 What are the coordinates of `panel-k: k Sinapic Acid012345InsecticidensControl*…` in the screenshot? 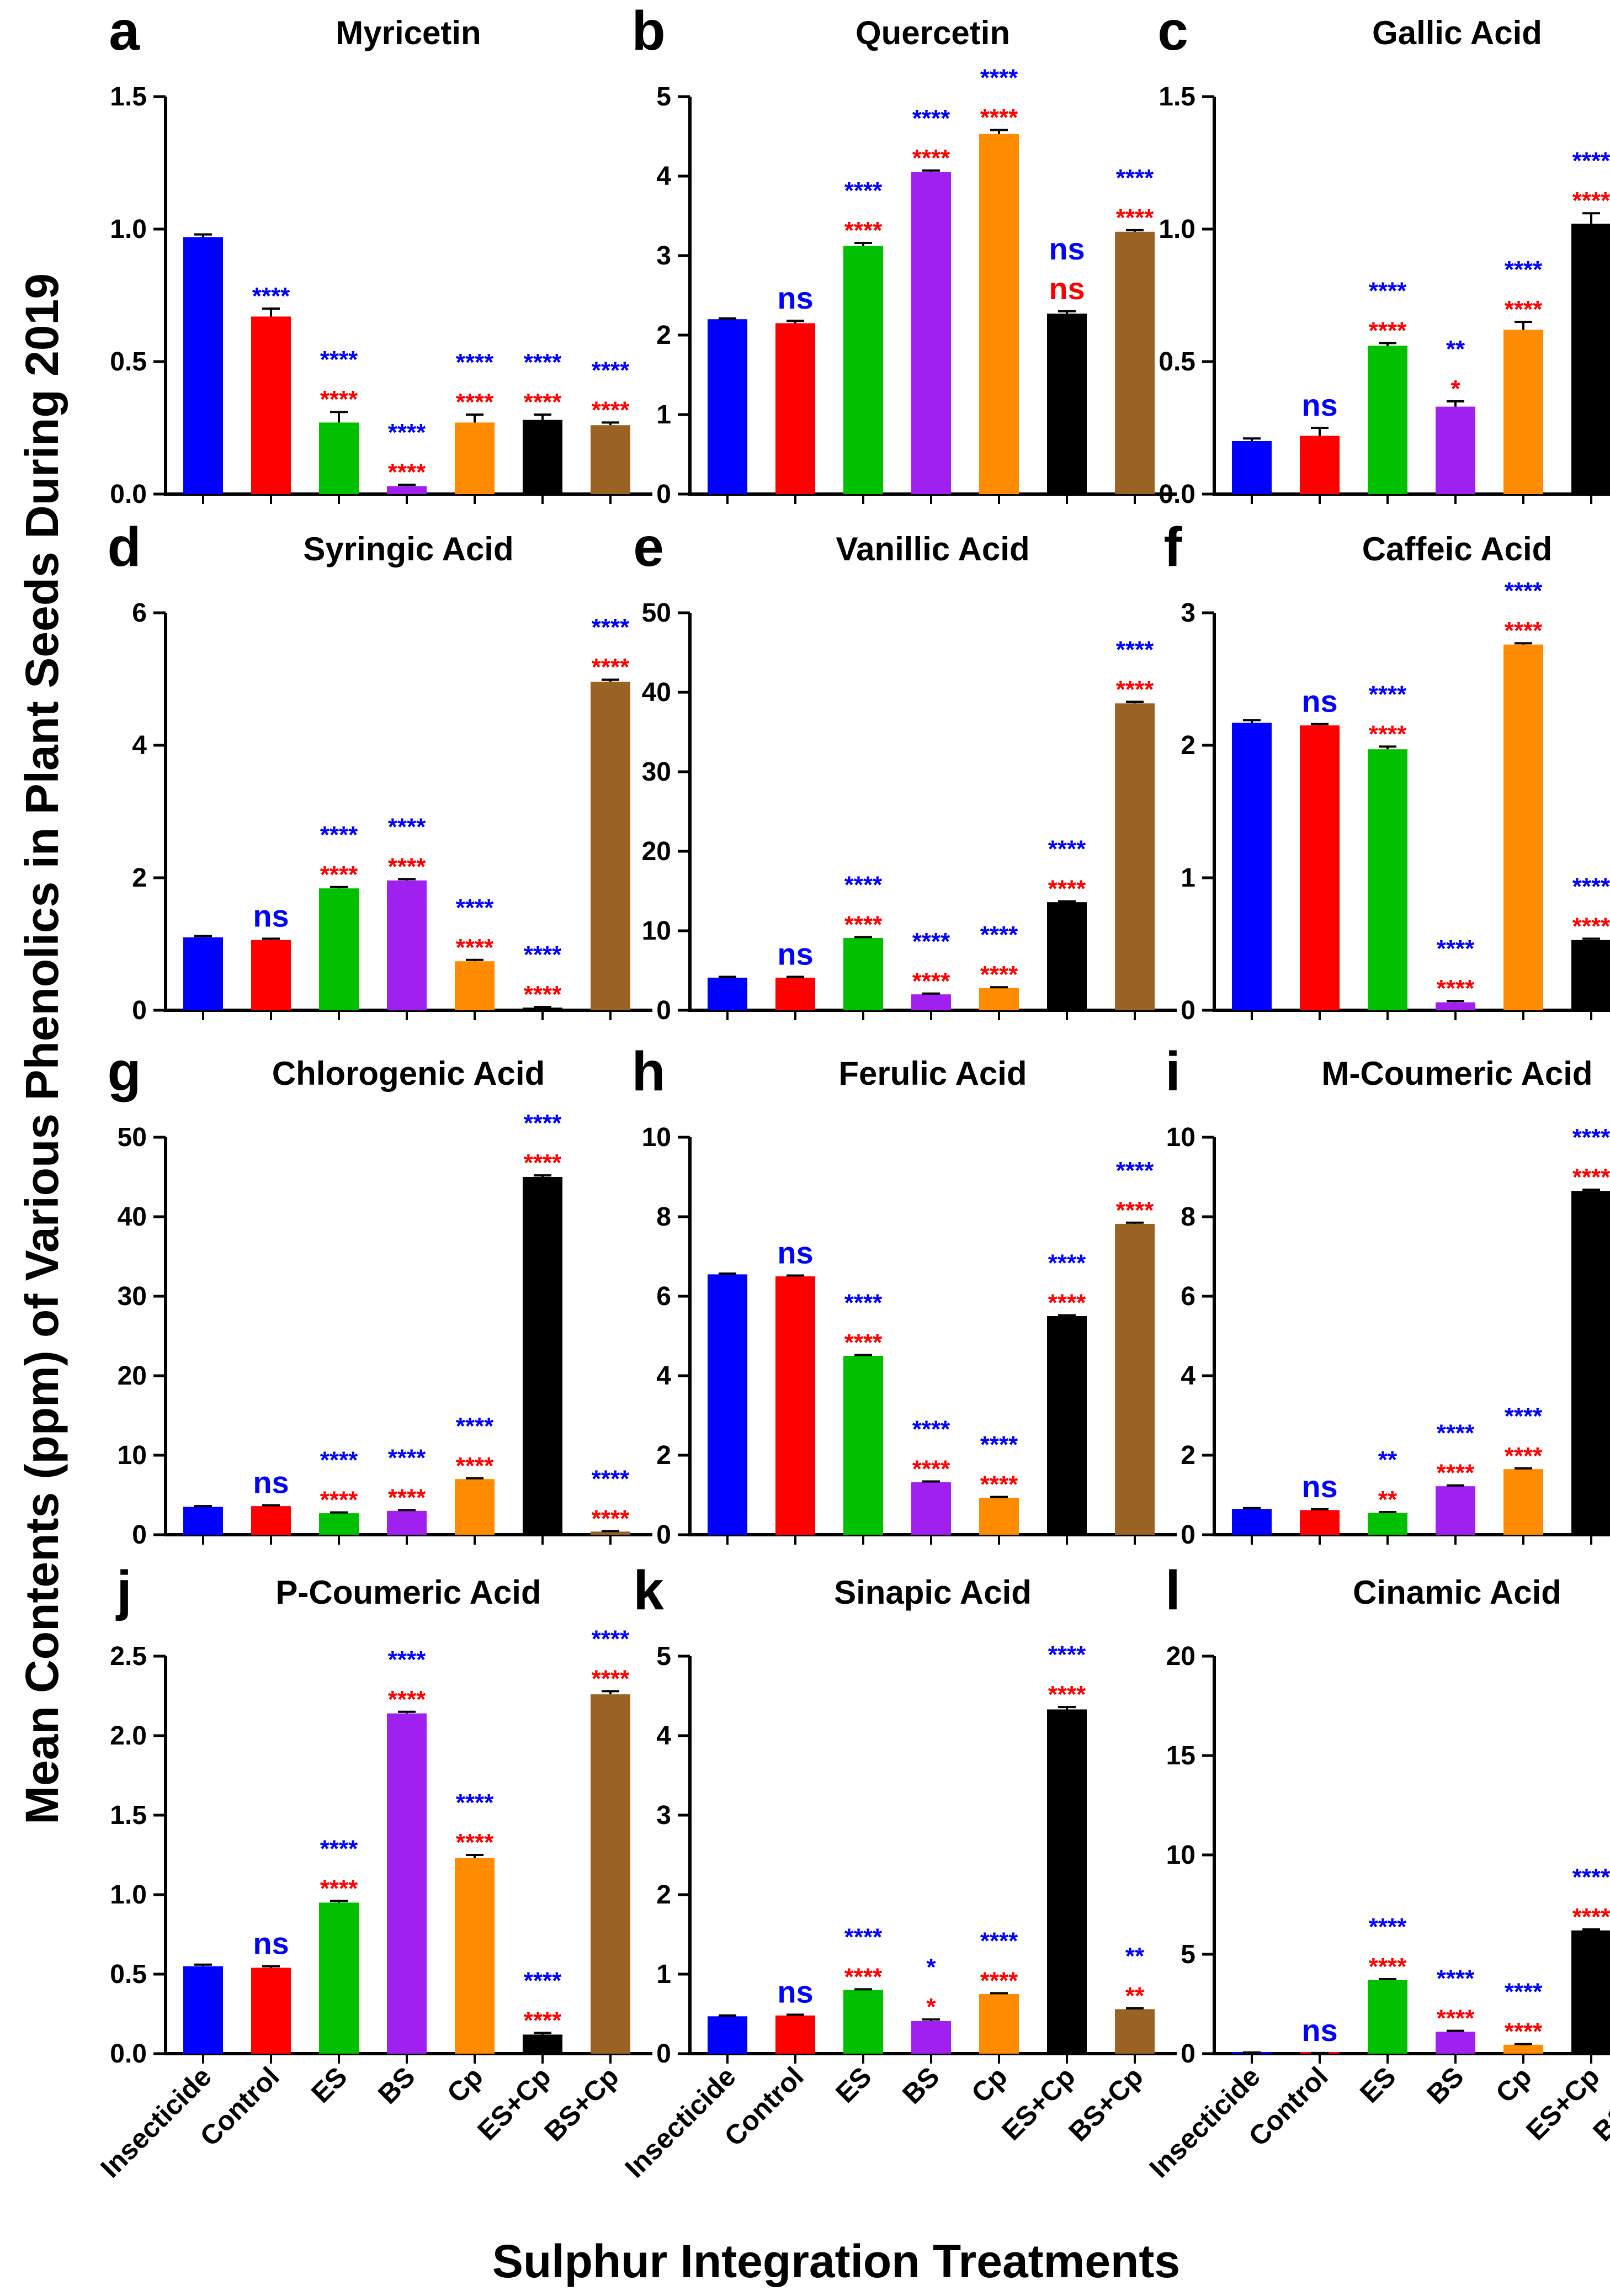 It's located at (898, 1872).